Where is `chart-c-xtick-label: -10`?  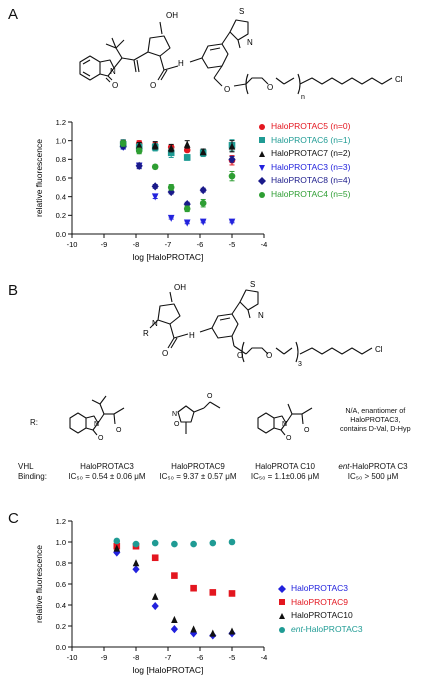 chart-c-xtick-label: -10 is located at coordinates (72, 657).